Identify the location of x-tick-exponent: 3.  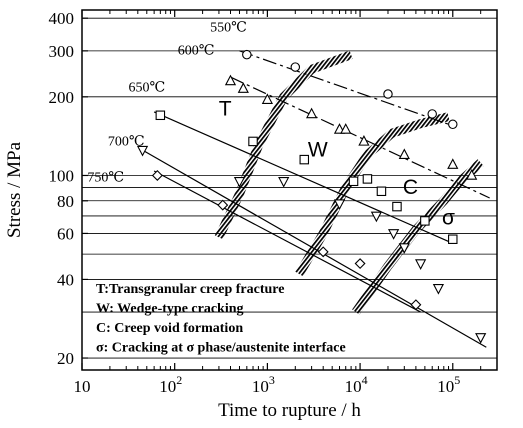
(272, 380).